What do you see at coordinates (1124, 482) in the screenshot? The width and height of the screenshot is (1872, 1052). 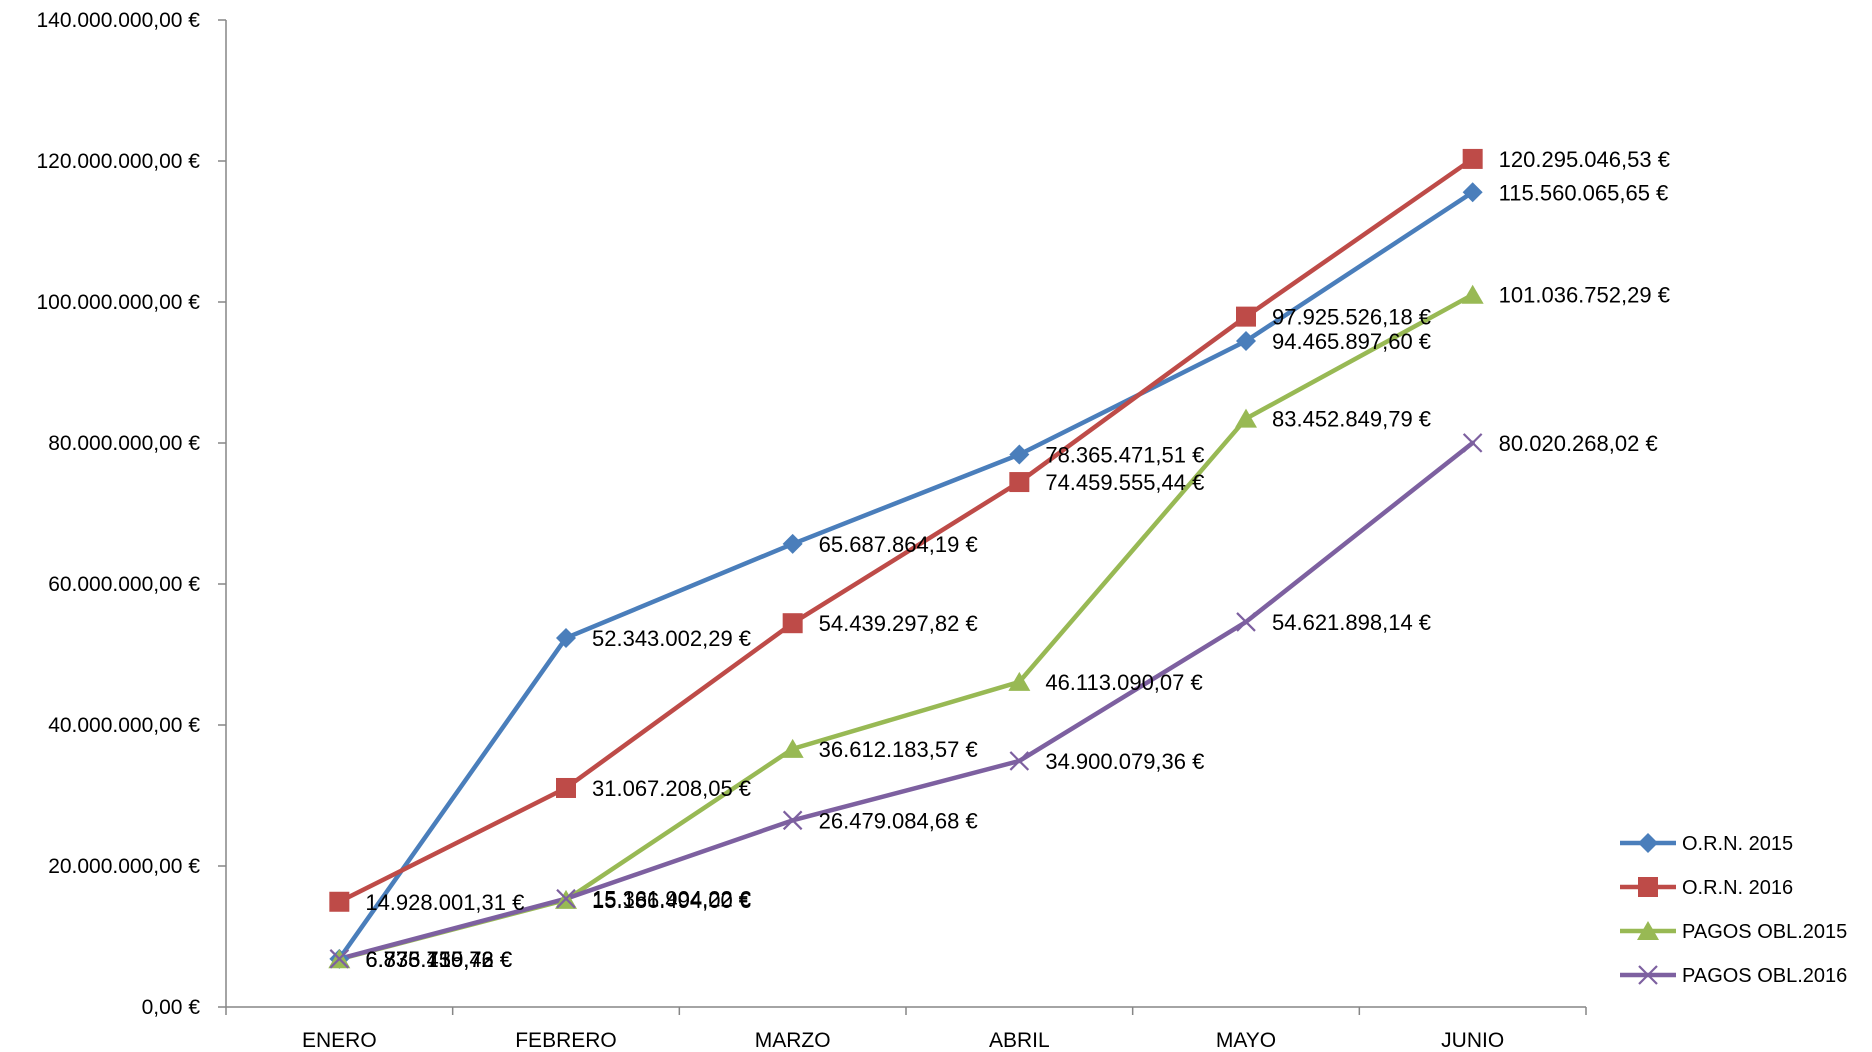 I see `data-label: 74.459.555,44 €` at bounding box center [1124, 482].